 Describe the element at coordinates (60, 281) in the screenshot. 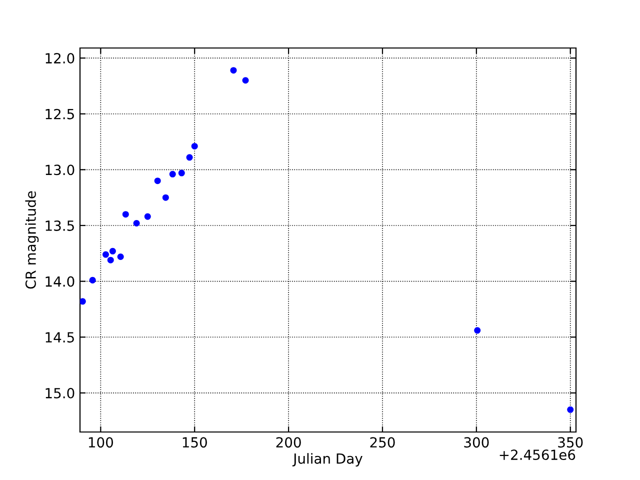

I see `y-tick-label: 14.0` at that location.